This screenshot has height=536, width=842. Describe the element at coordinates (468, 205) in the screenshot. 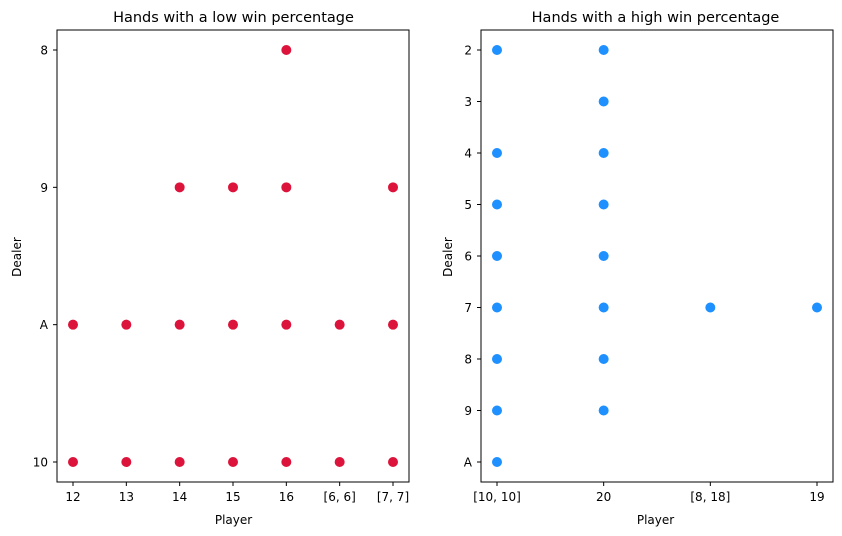

I see `high-win-y-tick-label: 5` at that location.